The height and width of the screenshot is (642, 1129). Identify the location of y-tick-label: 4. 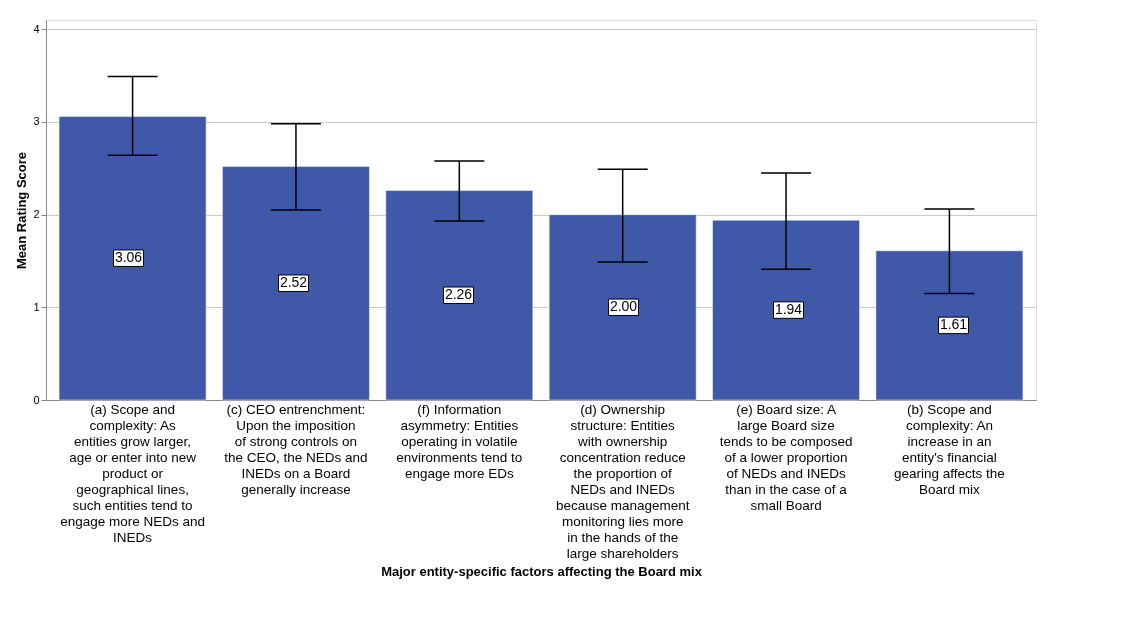
(36, 28).